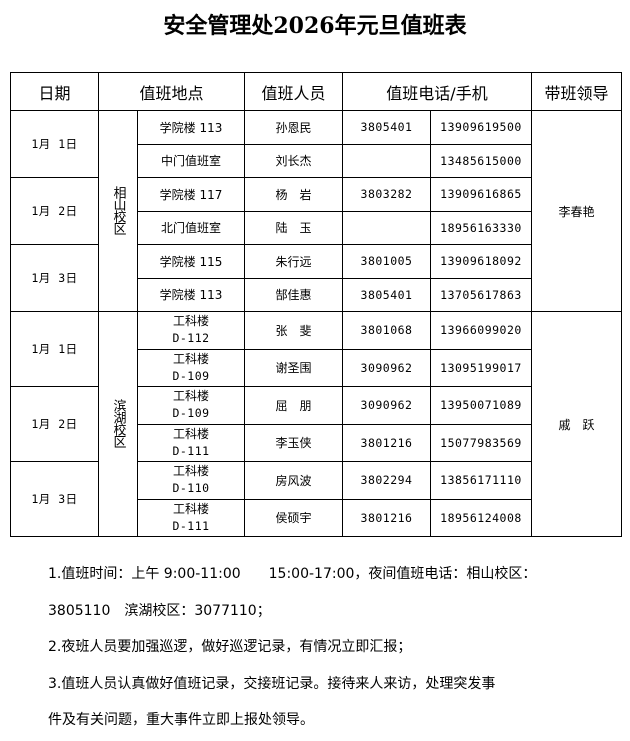 The height and width of the screenshot is (741, 630). What do you see at coordinates (481, 227) in the screenshot?
I see `mobile-cell: 18956163330` at bounding box center [481, 227].